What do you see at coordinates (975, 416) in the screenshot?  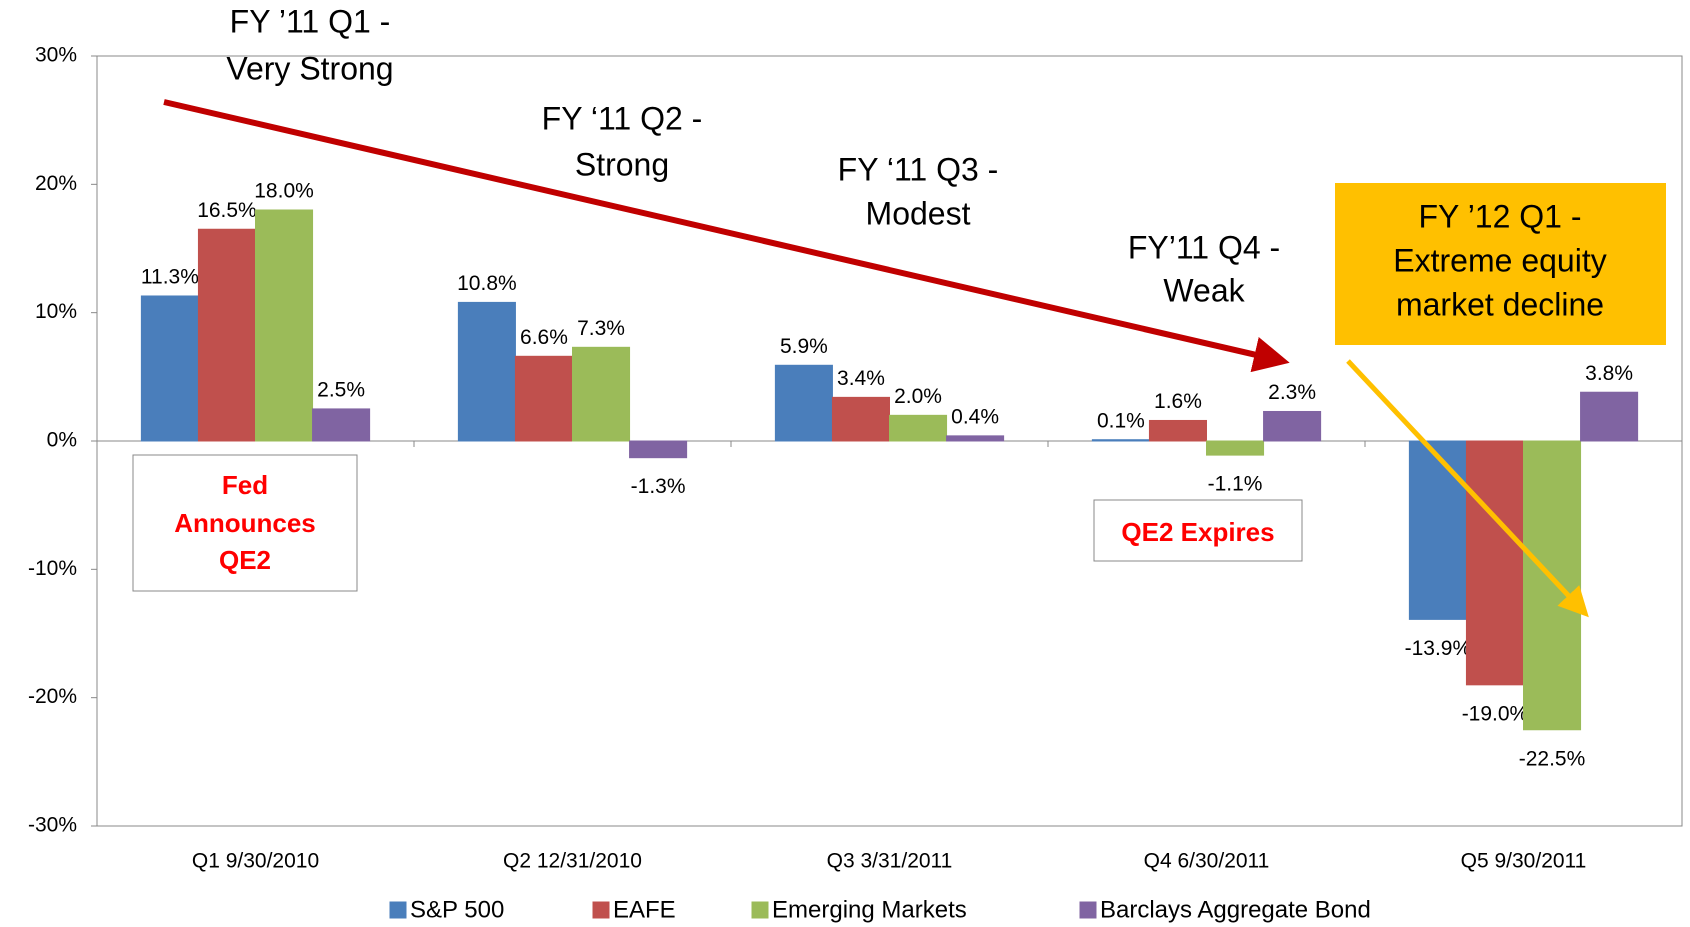 I see `value-label: 0.4%` at bounding box center [975, 416].